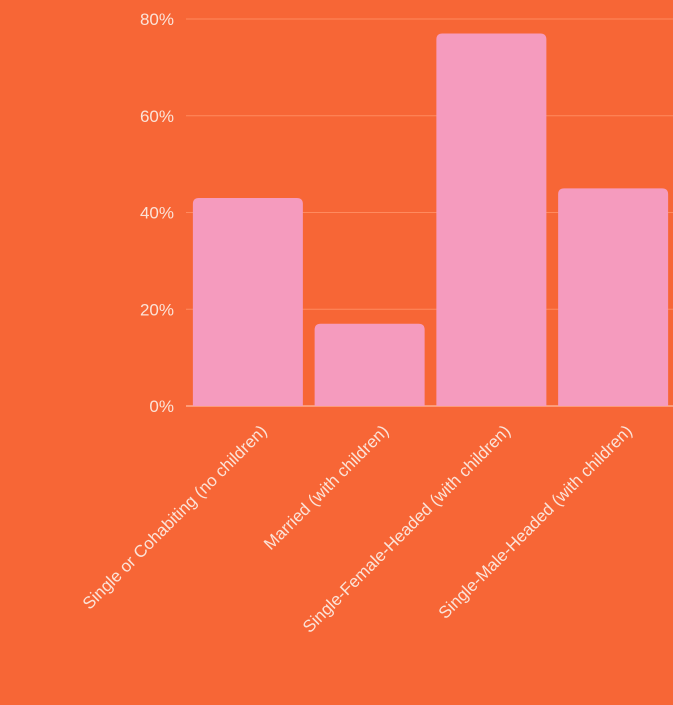 The width and height of the screenshot is (673, 705). I want to click on x-tick-label: Married (with children), so click(326, 487).